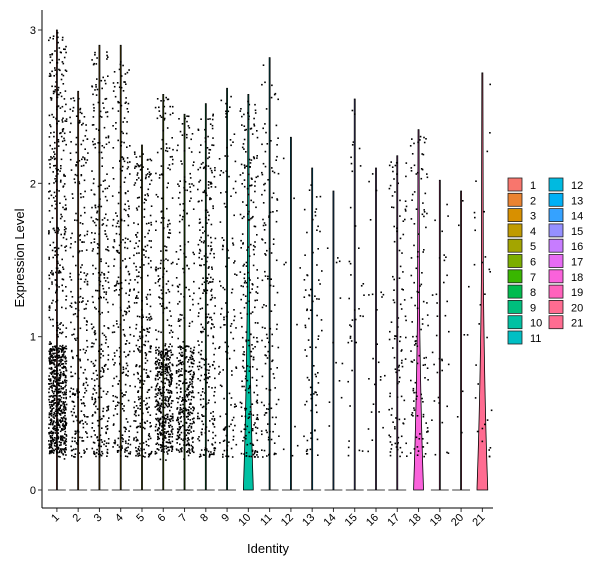 The width and height of the screenshot is (600, 568). I want to click on x-tick-label-1: 1, so click(55, 518).